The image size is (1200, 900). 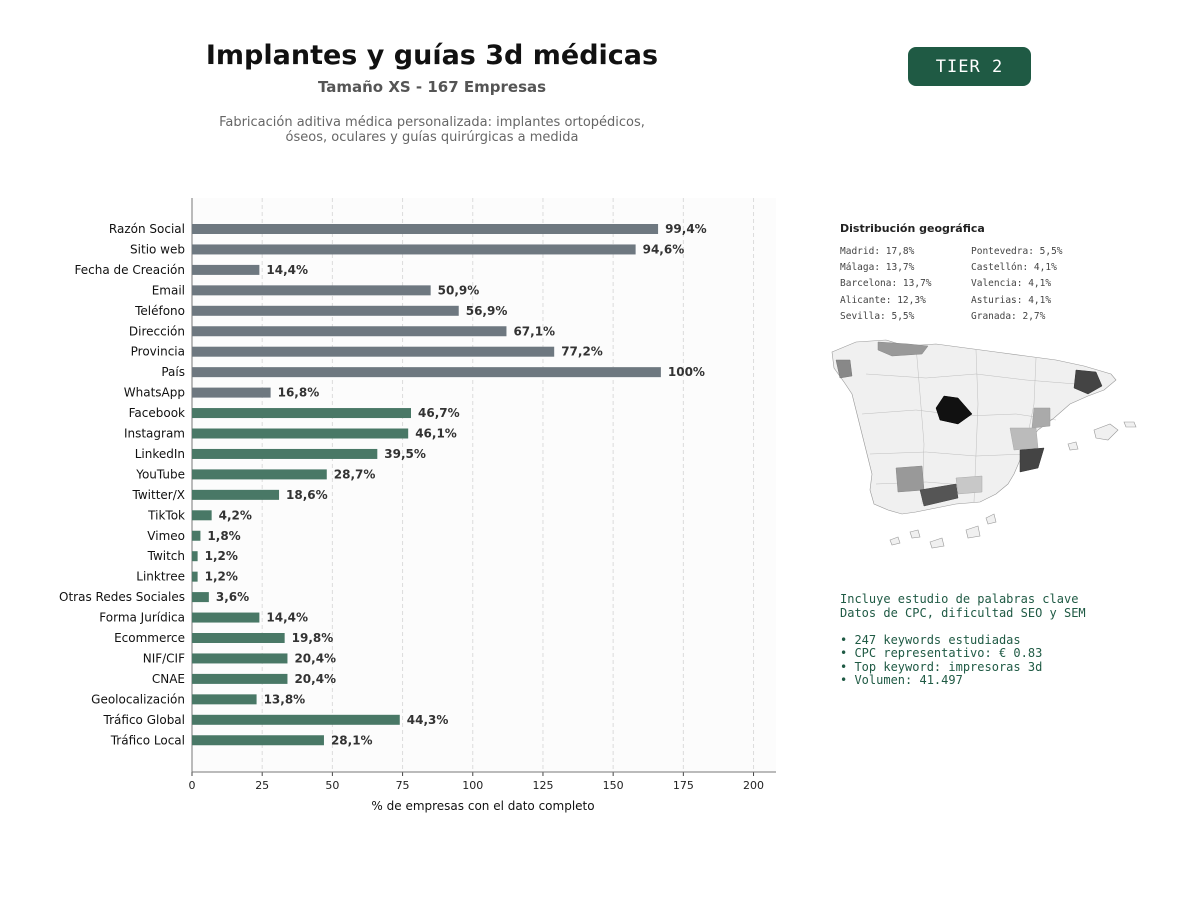 What do you see at coordinates (307, 495) in the screenshot?
I see `value-label: 18,6%` at bounding box center [307, 495].